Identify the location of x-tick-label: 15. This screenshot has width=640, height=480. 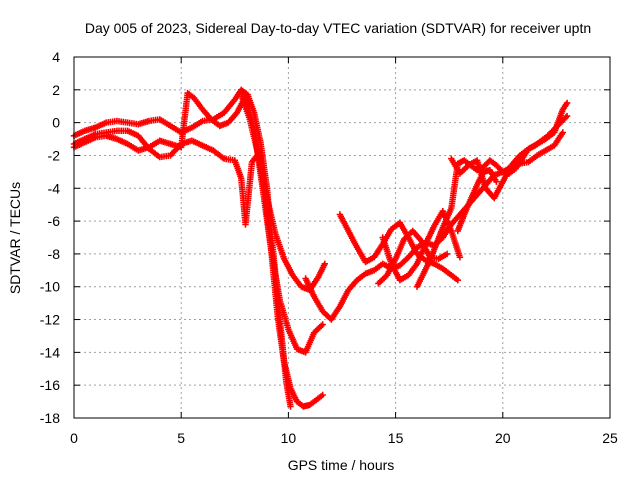
(396, 438).